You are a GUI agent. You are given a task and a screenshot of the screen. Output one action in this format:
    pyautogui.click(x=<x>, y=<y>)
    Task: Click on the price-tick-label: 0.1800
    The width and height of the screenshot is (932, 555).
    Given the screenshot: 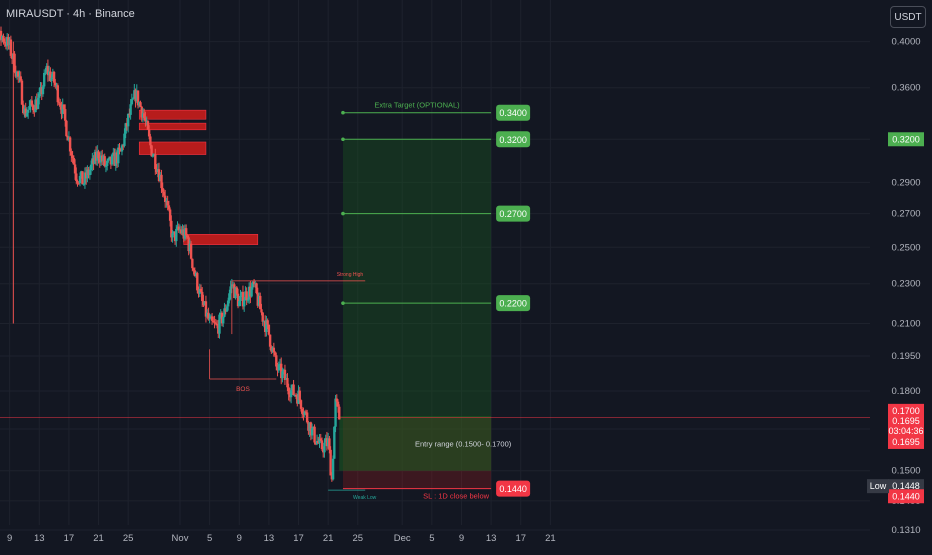 What is the action you would take?
    pyautogui.click(x=905, y=391)
    